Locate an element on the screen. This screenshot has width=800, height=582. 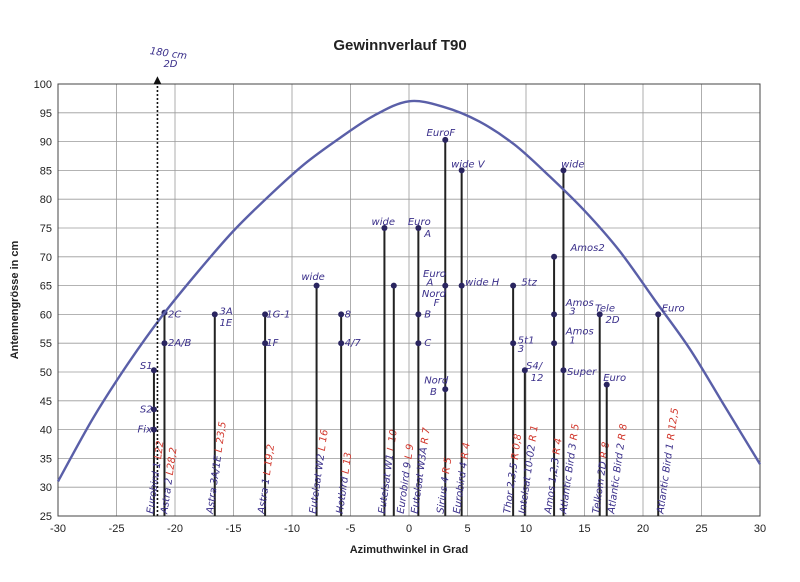
annotation: wide V is located at coordinates (468, 165).